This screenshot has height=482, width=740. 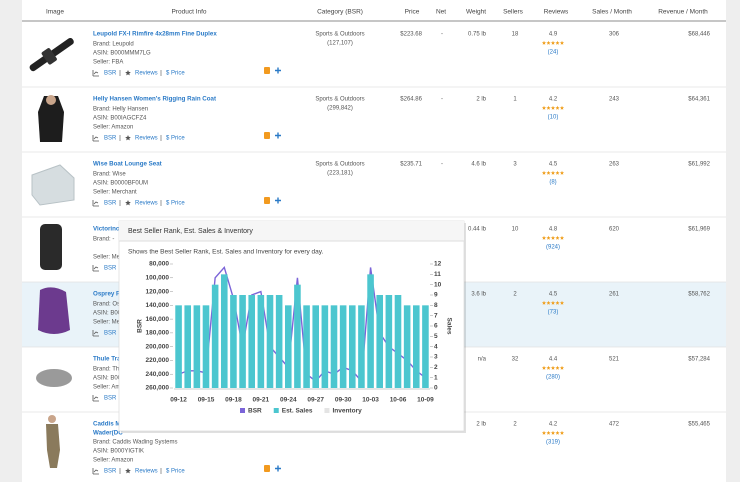 I want to click on y-tick-label: 160,000, so click(x=158, y=319).